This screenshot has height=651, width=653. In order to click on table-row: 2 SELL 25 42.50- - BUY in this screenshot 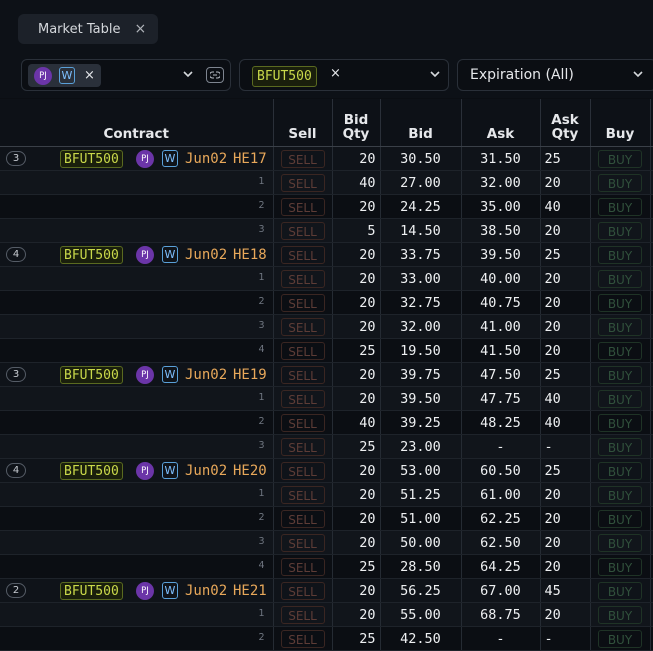, I will do `click(326, 638)`.